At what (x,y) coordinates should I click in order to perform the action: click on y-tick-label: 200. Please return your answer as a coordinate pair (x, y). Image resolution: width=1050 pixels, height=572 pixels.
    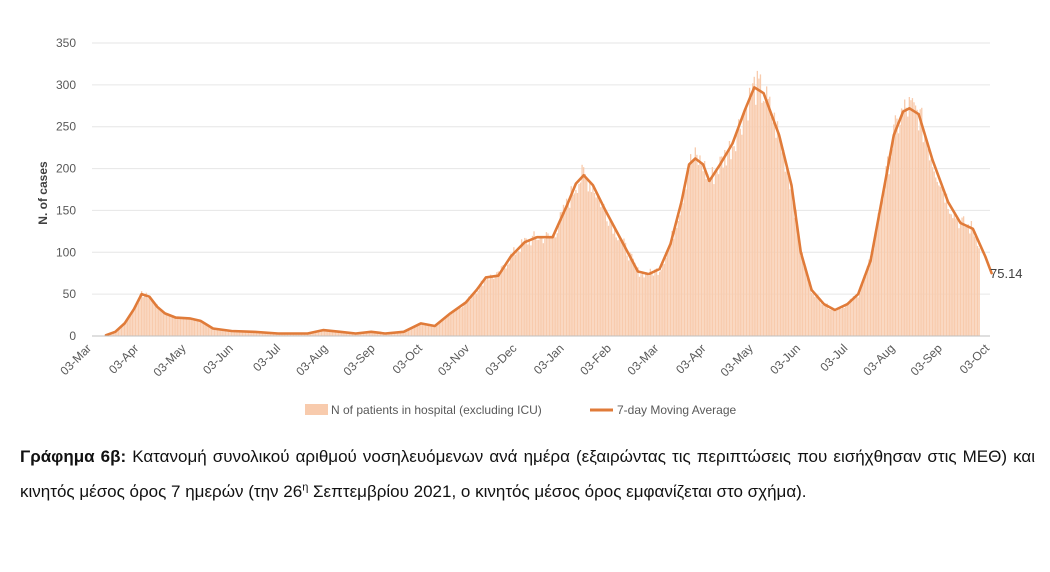
    Looking at the image, I should click on (66, 169).